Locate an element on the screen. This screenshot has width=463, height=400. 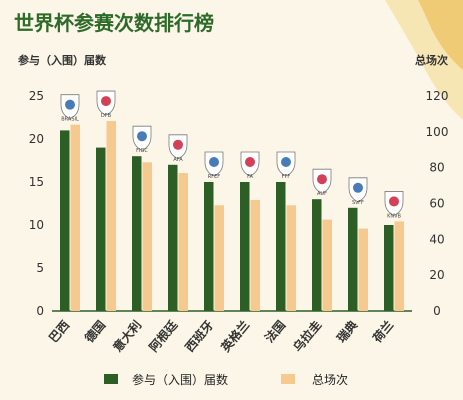
category-label: 西班牙 is located at coordinates (199, 335).